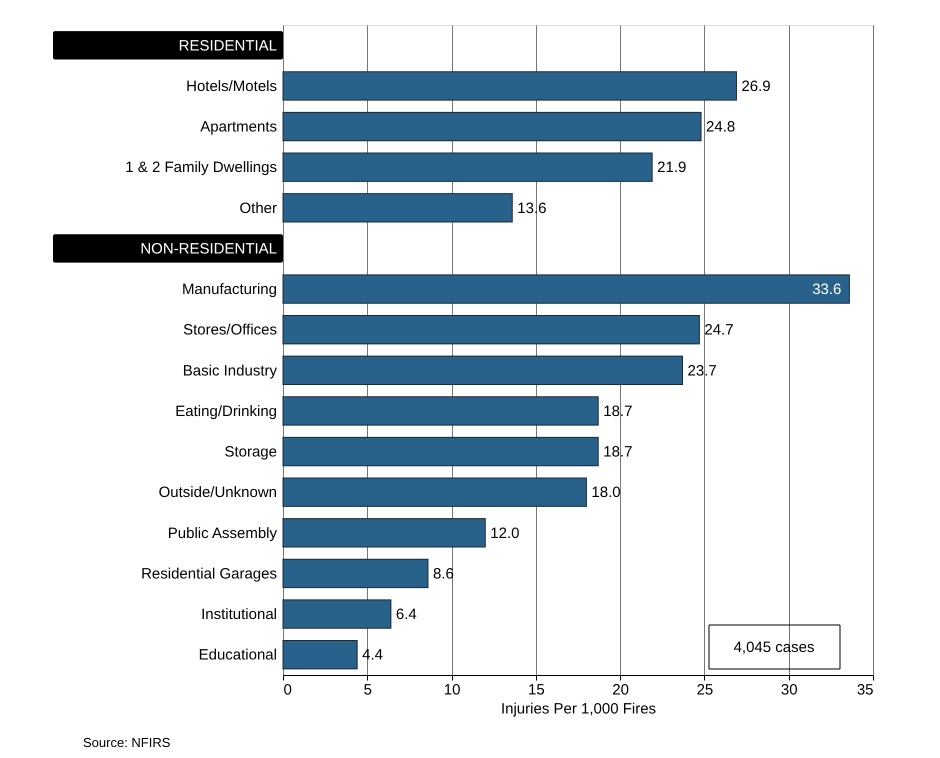 Image resolution: width=940 pixels, height=758 pixels. What do you see at coordinates (208, 249) in the screenshot?
I see `y-tick-label: NON-RESIDENTIAL` at bounding box center [208, 249].